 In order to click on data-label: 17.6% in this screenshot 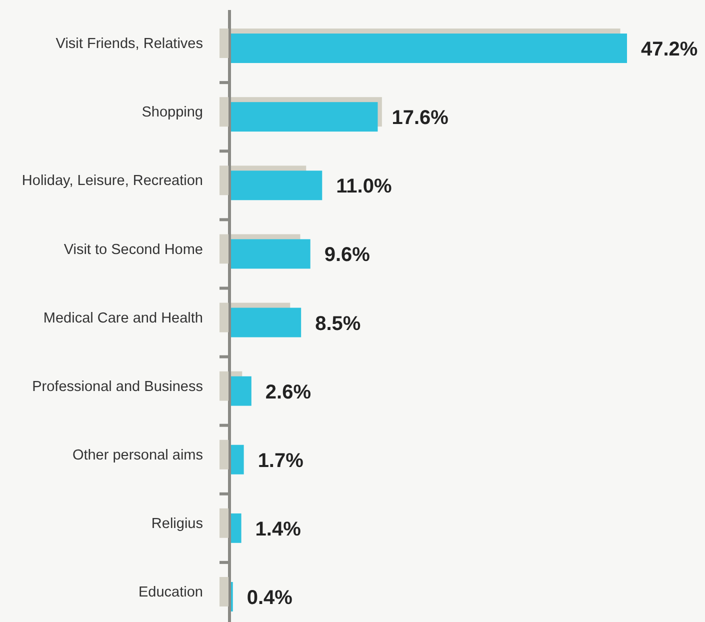, I will do `click(420, 118)`.